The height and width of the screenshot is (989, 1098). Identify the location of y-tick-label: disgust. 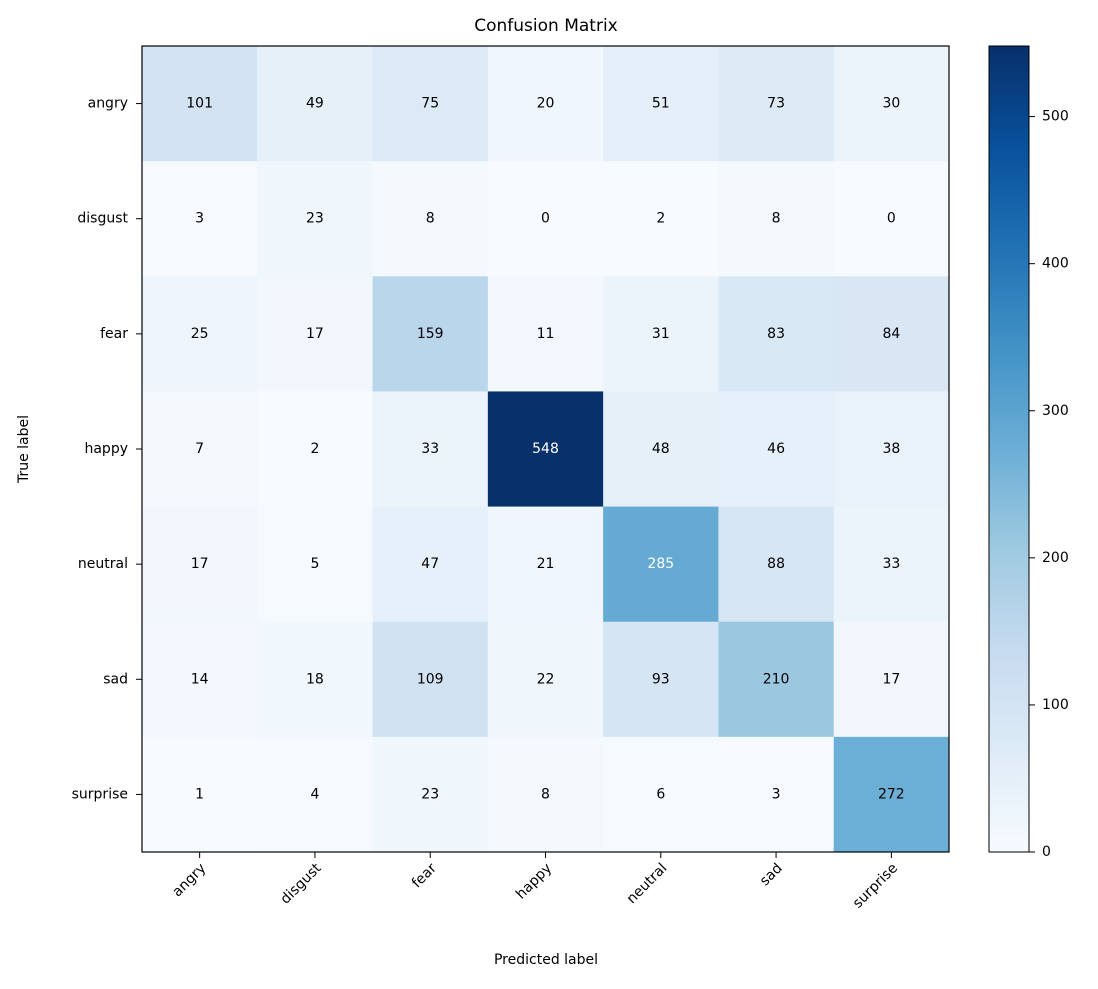
(102, 219).